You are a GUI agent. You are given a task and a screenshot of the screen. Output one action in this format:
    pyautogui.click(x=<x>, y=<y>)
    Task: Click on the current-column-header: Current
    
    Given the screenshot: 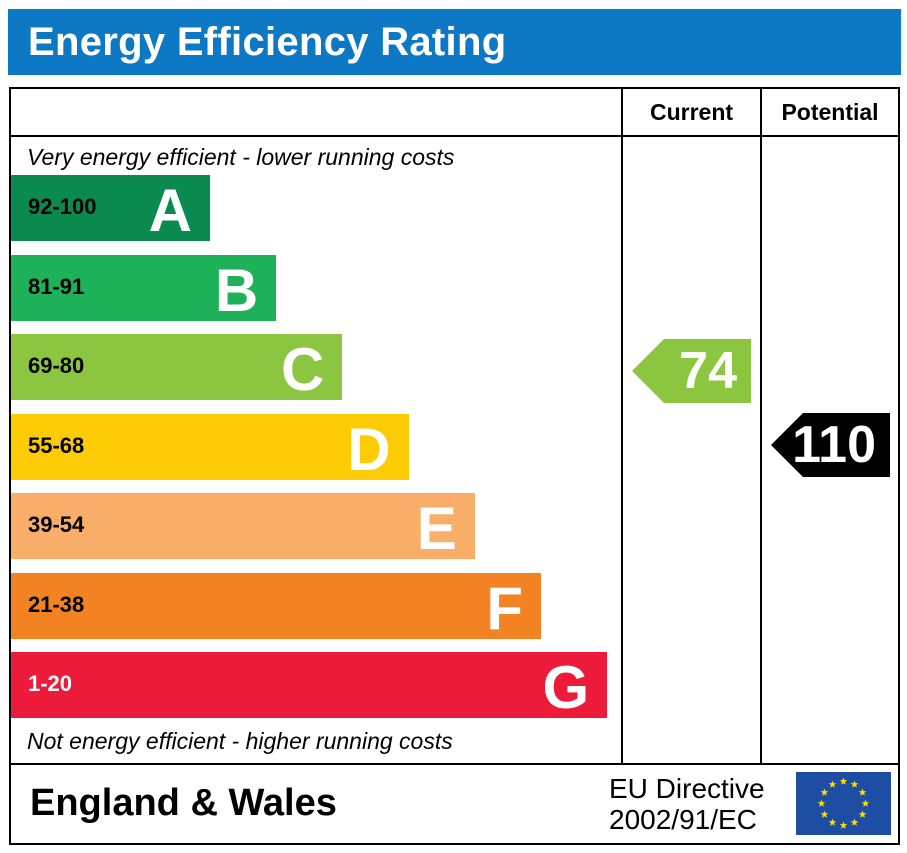 What is the action you would take?
    pyautogui.click(x=691, y=112)
    